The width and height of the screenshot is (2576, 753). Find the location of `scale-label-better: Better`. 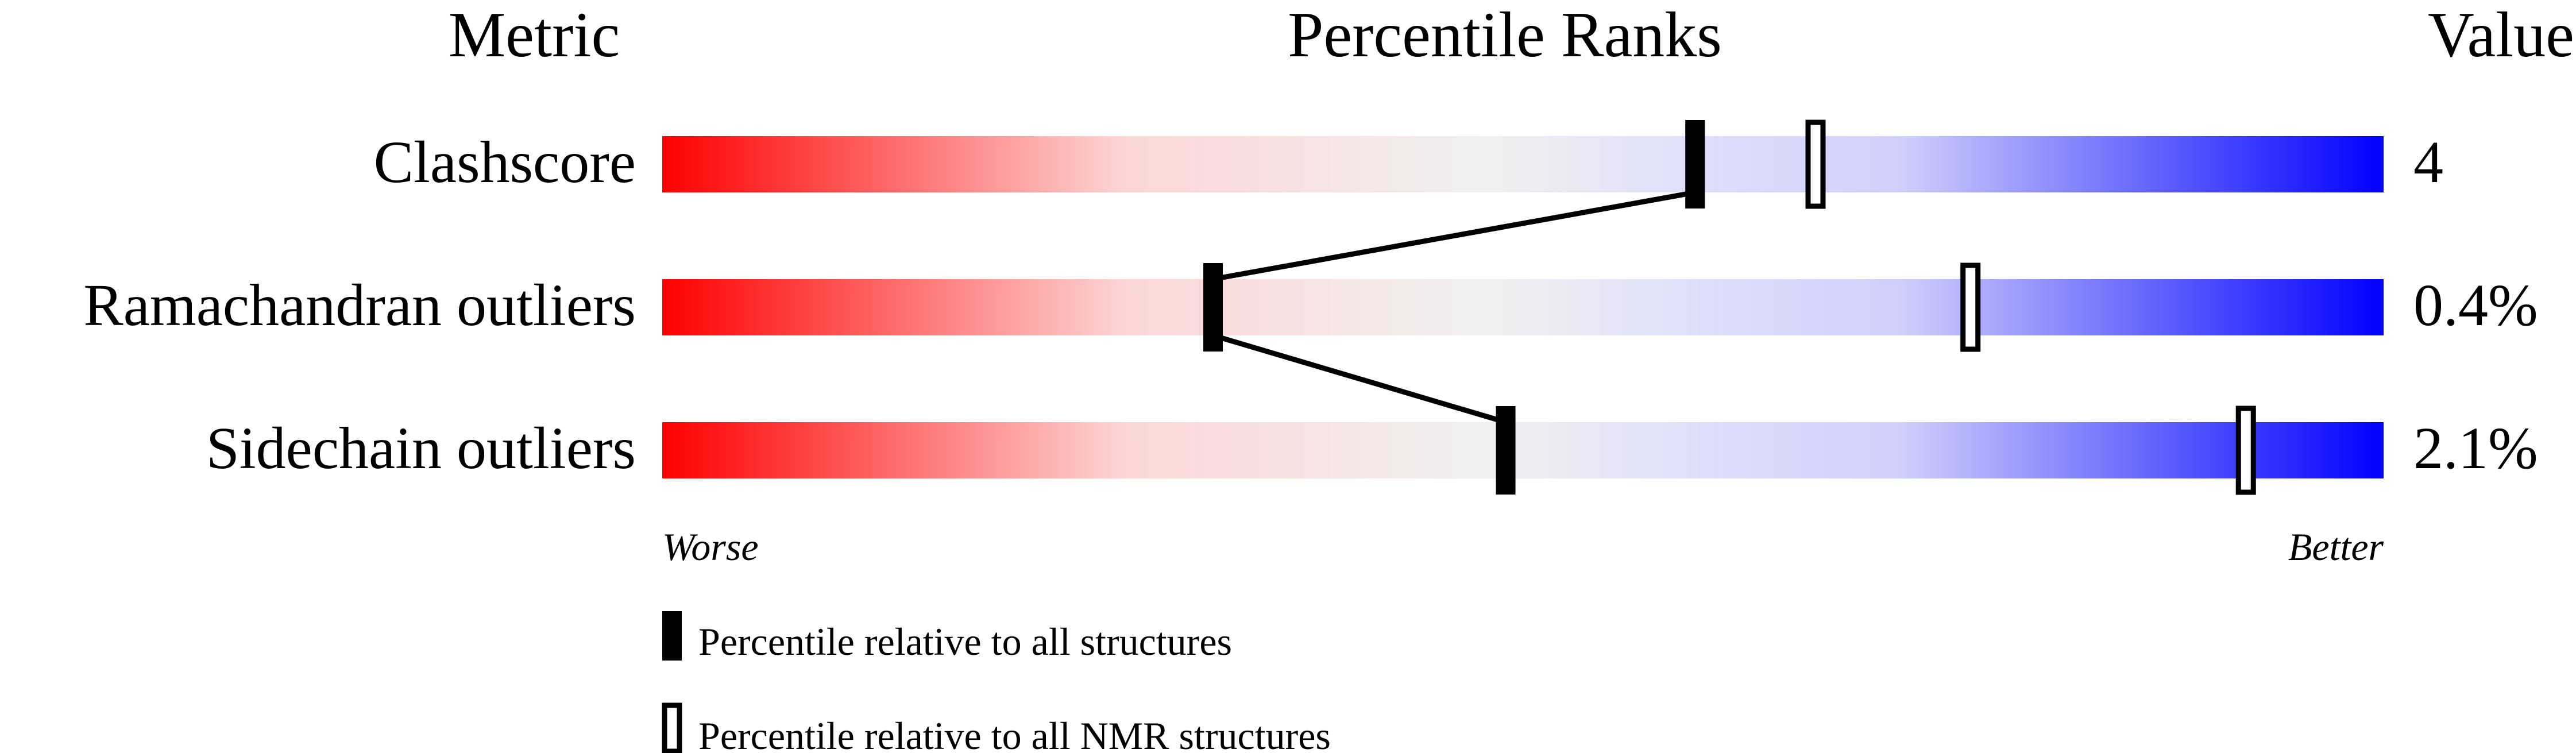

scale-label-better: Better is located at coordinates (2336, 547).